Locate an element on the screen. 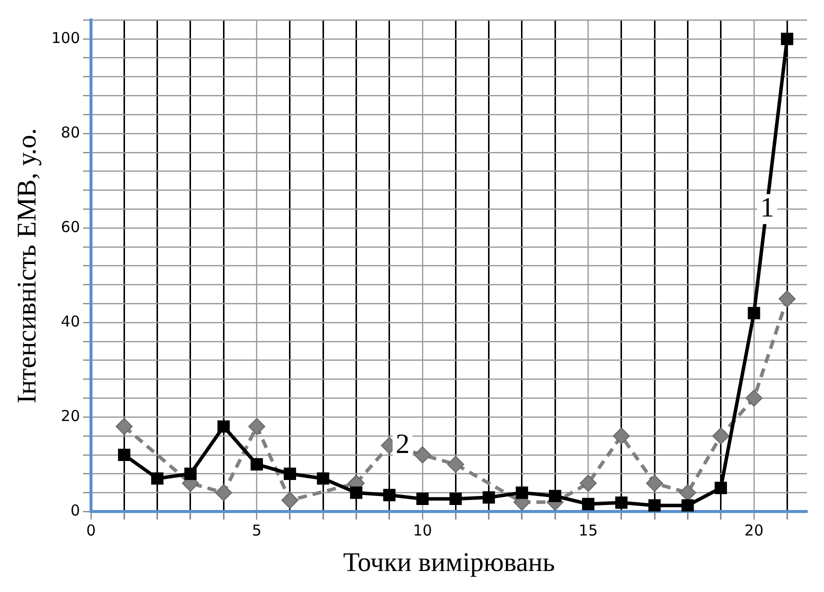 The width and height of the screenshot is (824, 592). annotation: 1 is located at coordinates (767, 208).